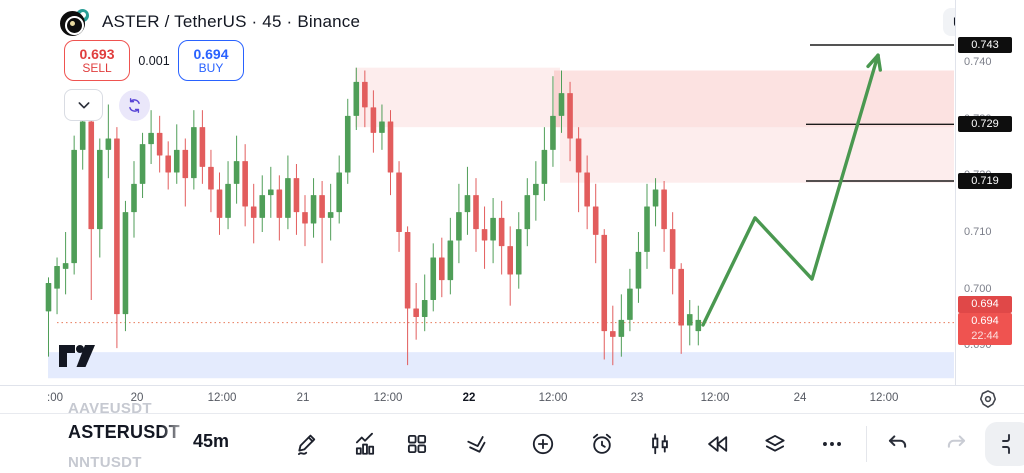 This screenshot has width=1024, height=473. I want to click on ellipsis-icon, so click(832, 444).